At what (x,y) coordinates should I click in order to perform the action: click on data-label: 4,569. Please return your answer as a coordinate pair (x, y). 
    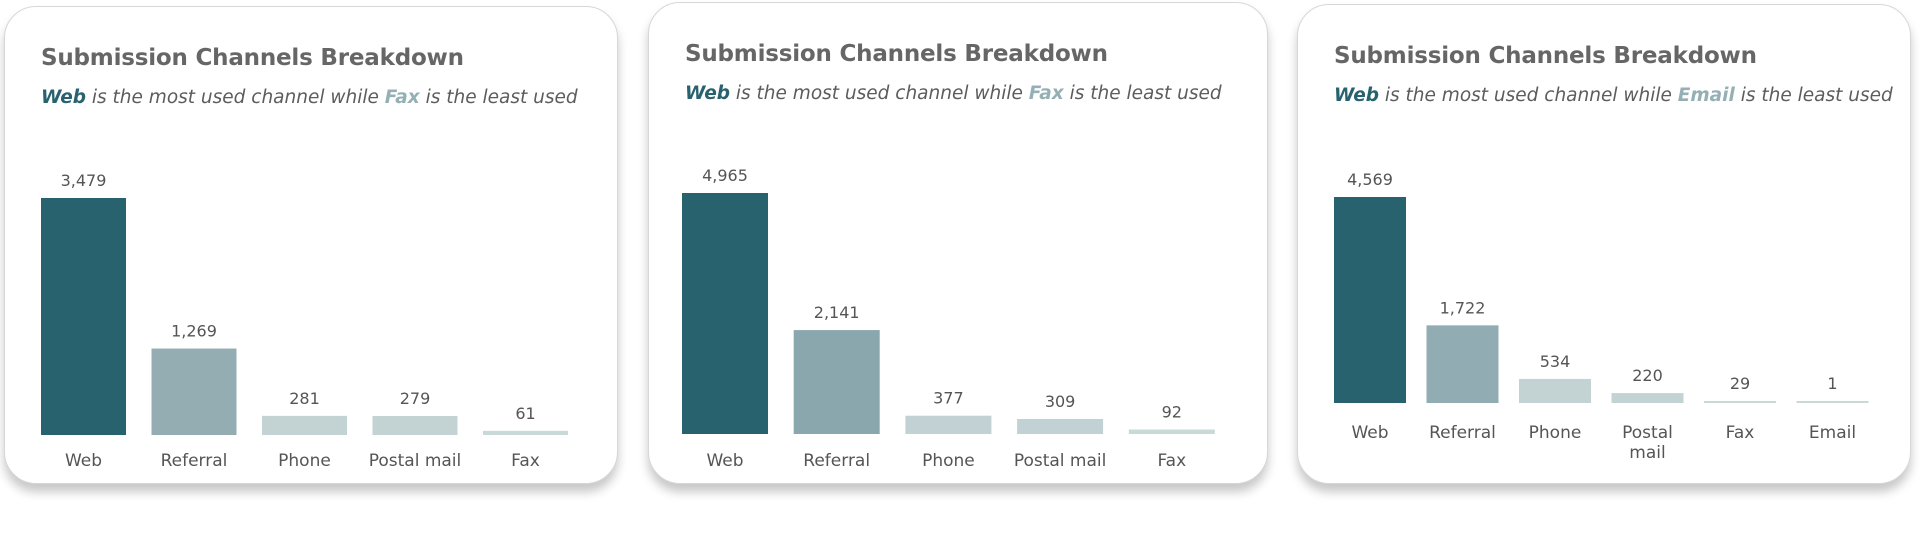
    Looking at the image, I should click on (1370, 179).